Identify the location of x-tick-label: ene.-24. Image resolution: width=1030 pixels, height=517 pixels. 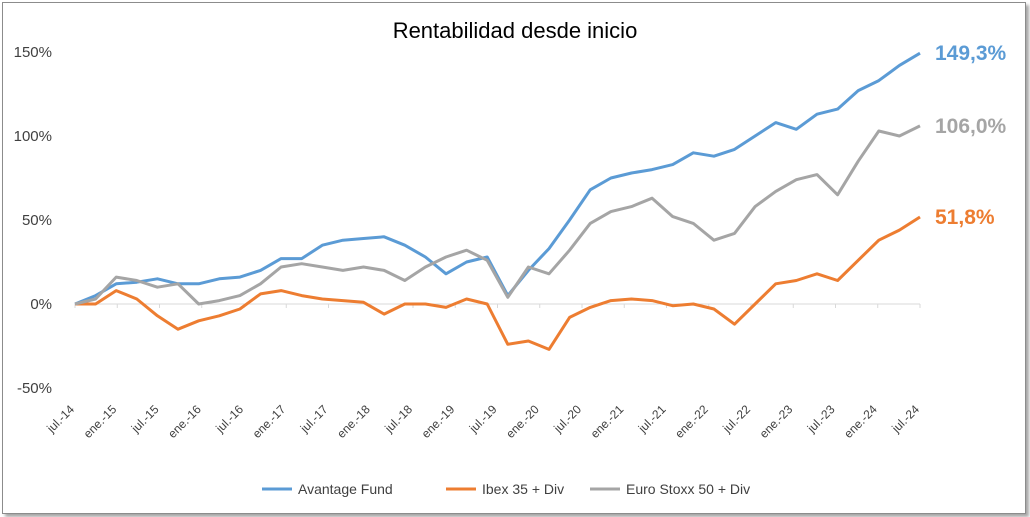
(860, 421).